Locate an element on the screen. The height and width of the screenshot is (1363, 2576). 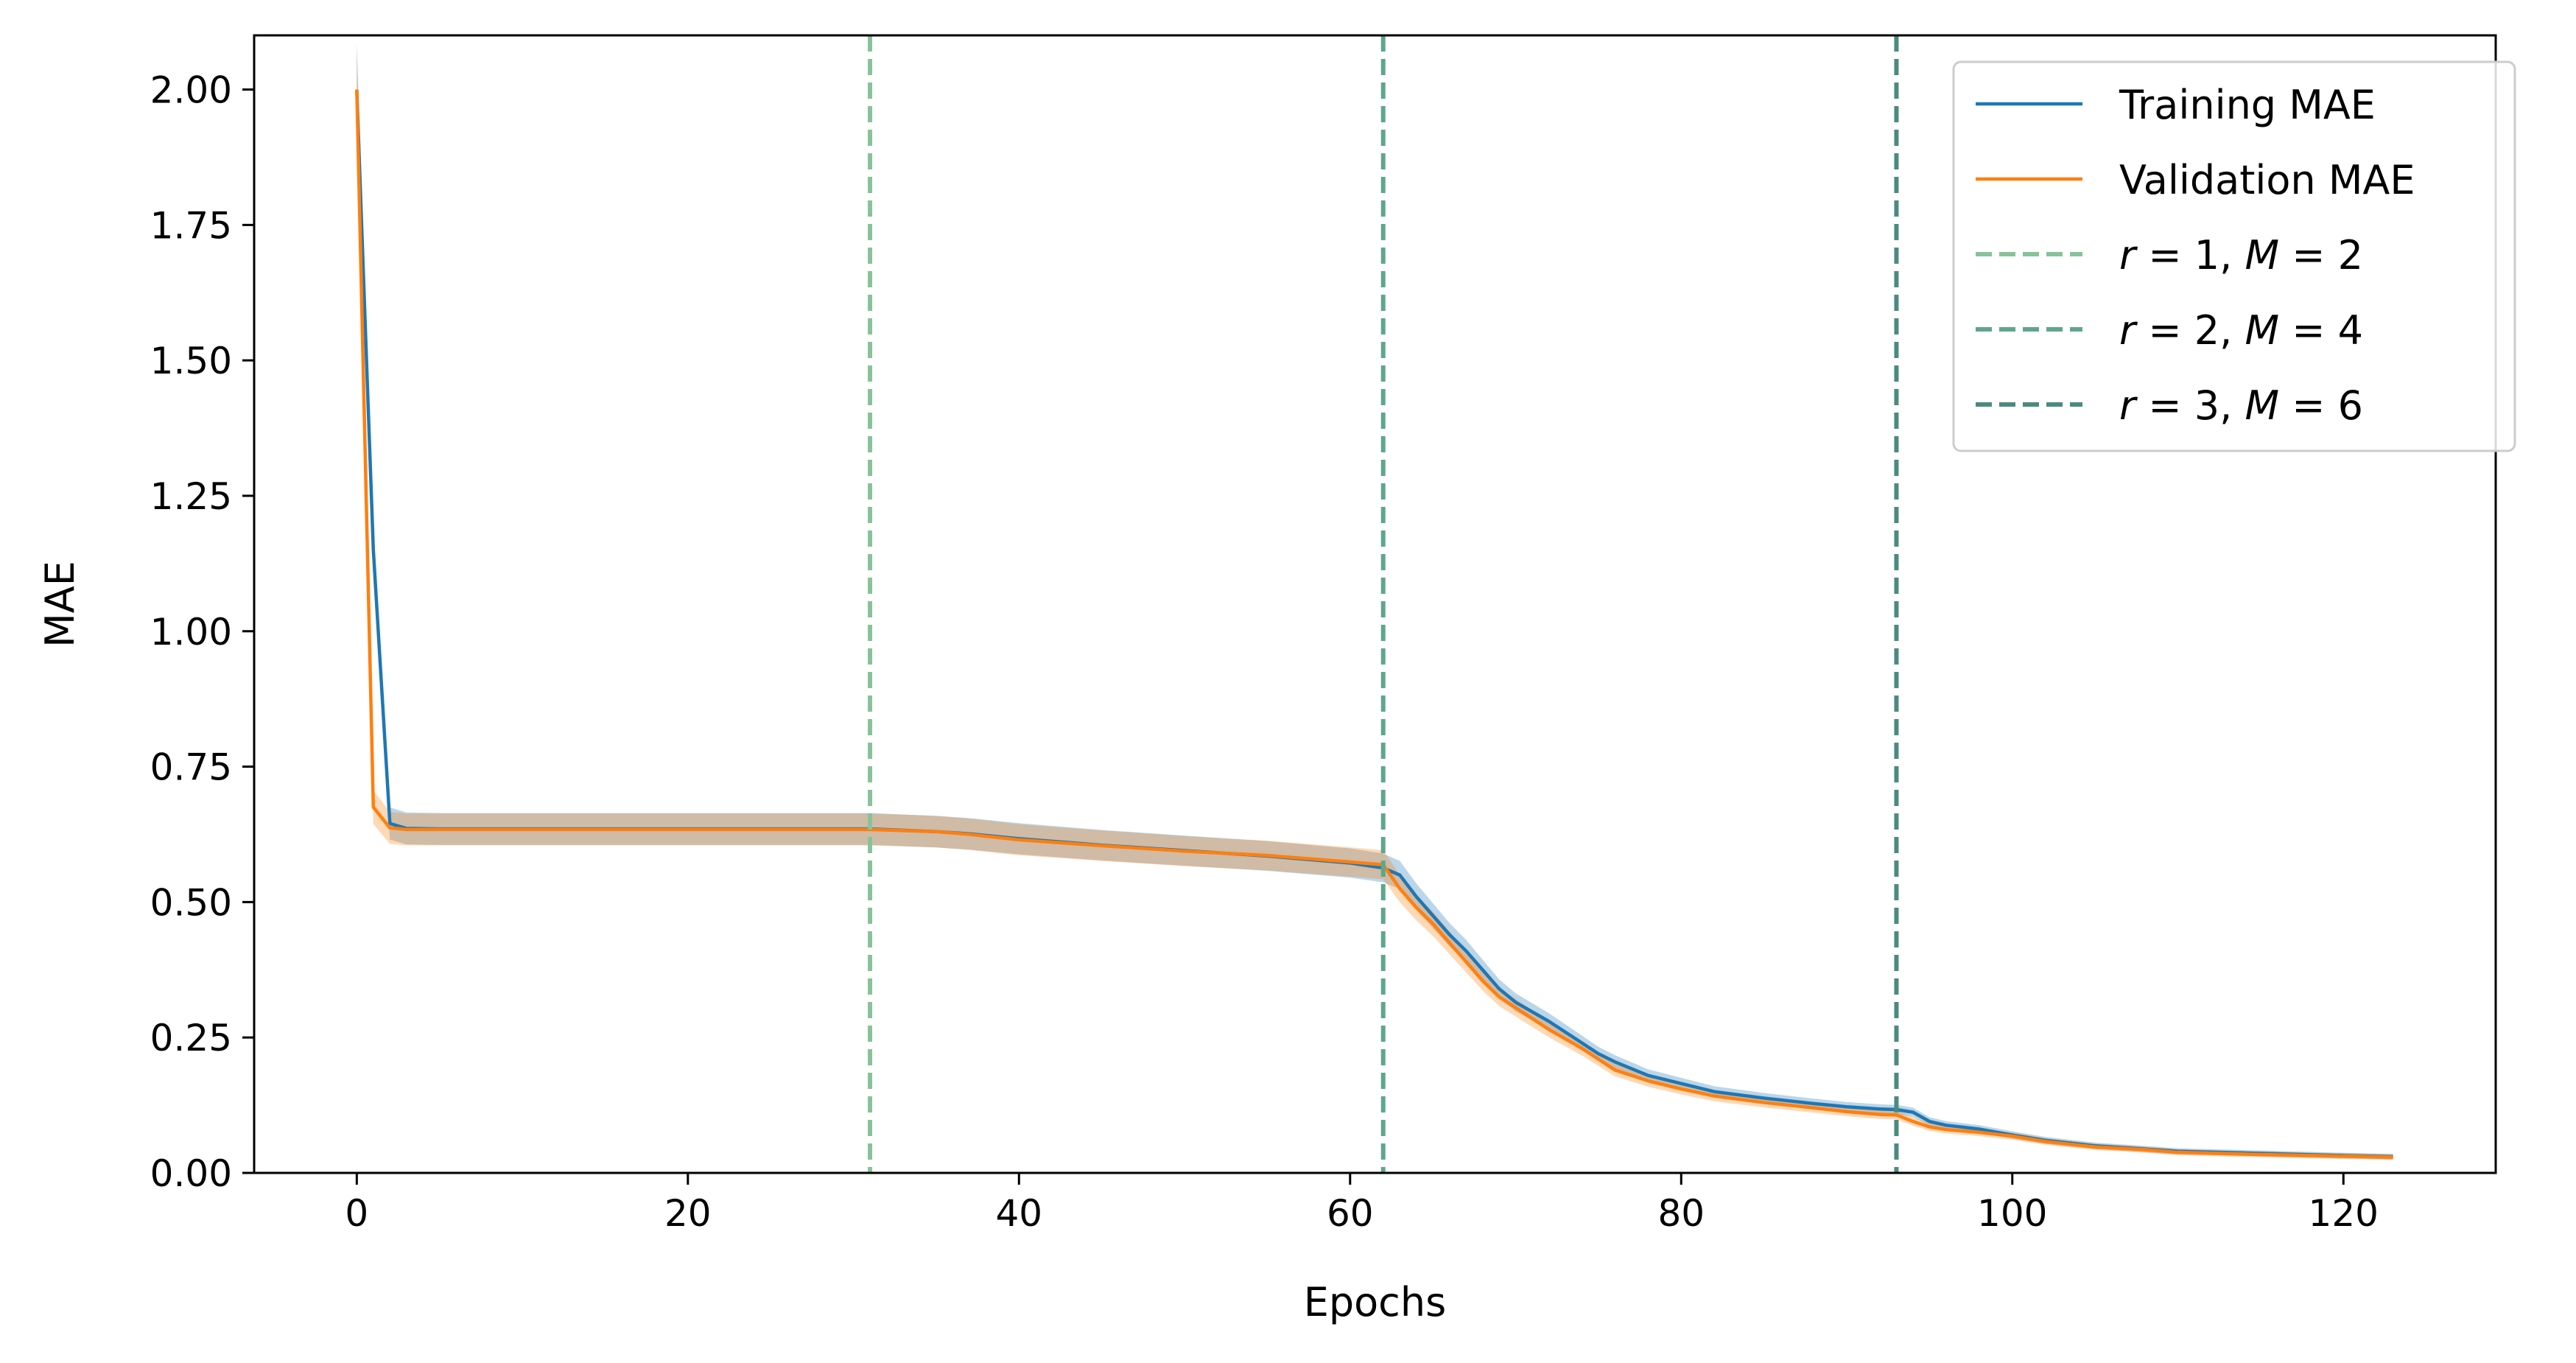
y-axis: 0.00 0.25 0.50 0.75 1.00 1.25 1.50 1.75 2.00 is located at coordinates (202, 632).